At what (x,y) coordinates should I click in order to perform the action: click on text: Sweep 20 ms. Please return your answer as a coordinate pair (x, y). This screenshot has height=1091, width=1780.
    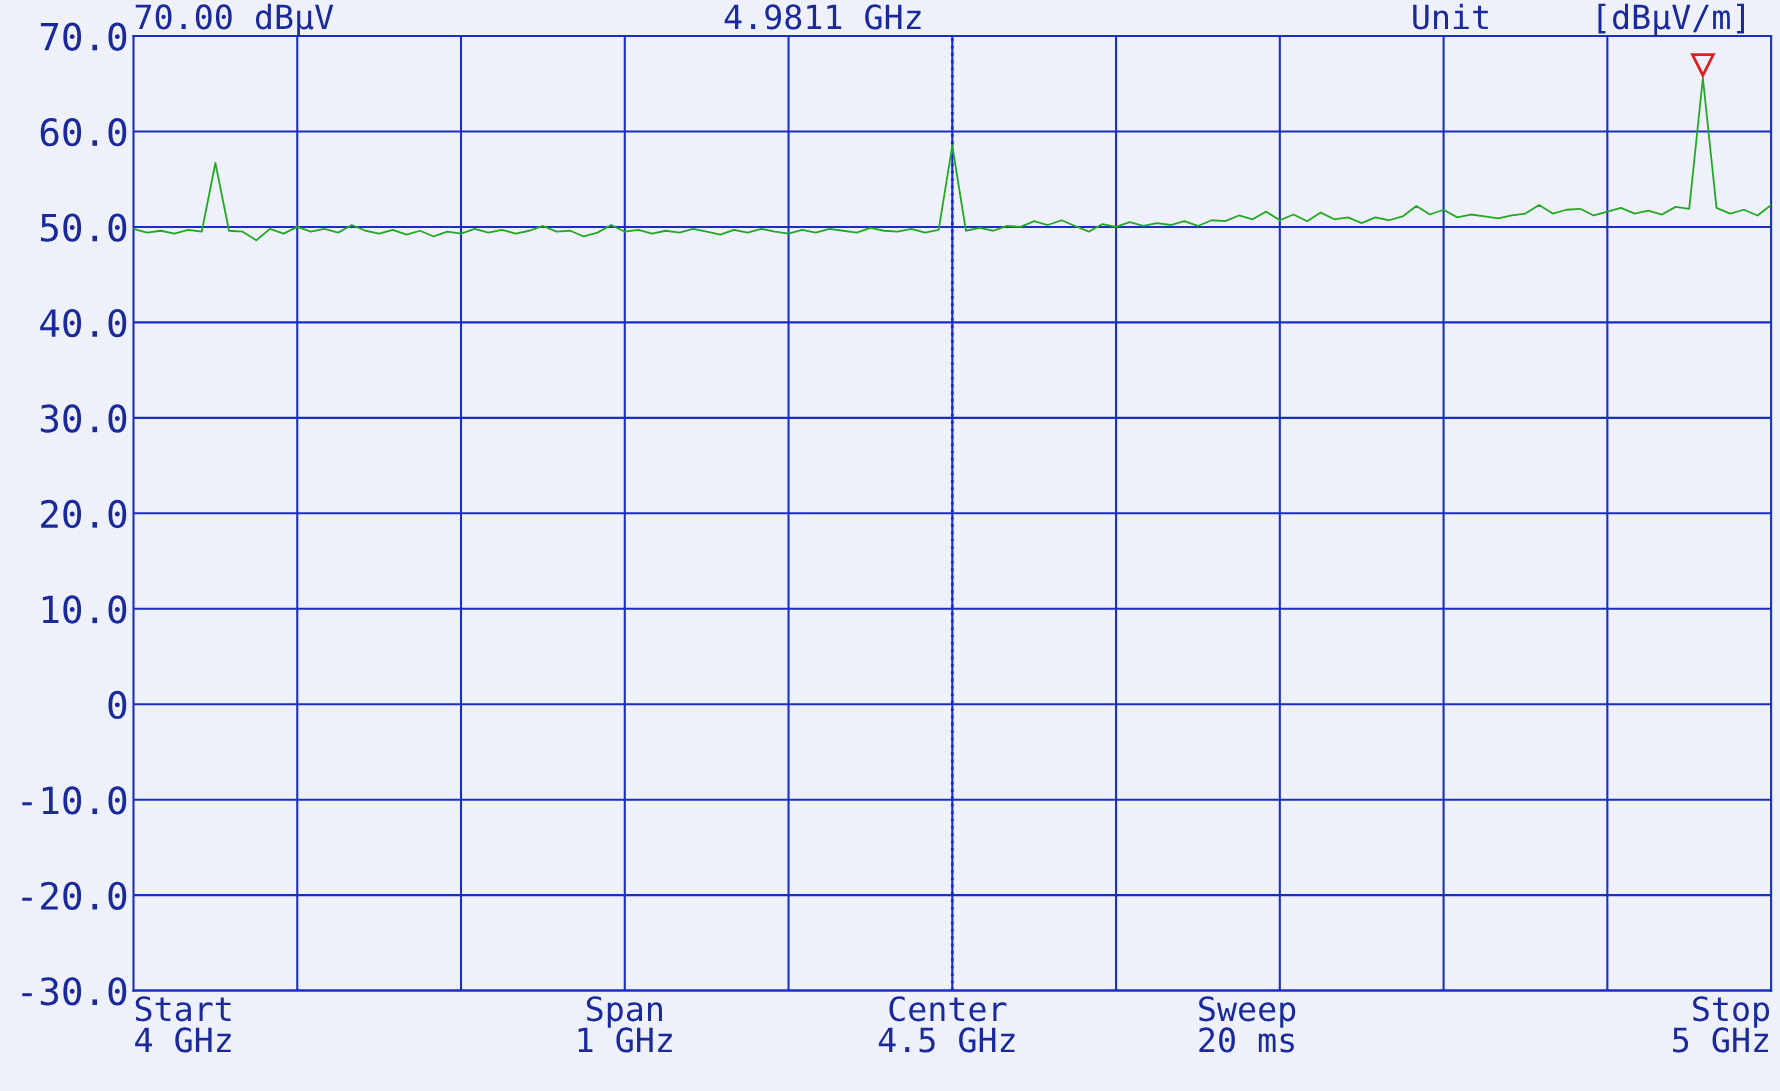
    Looking at the image, I should click on (1247, 1024).